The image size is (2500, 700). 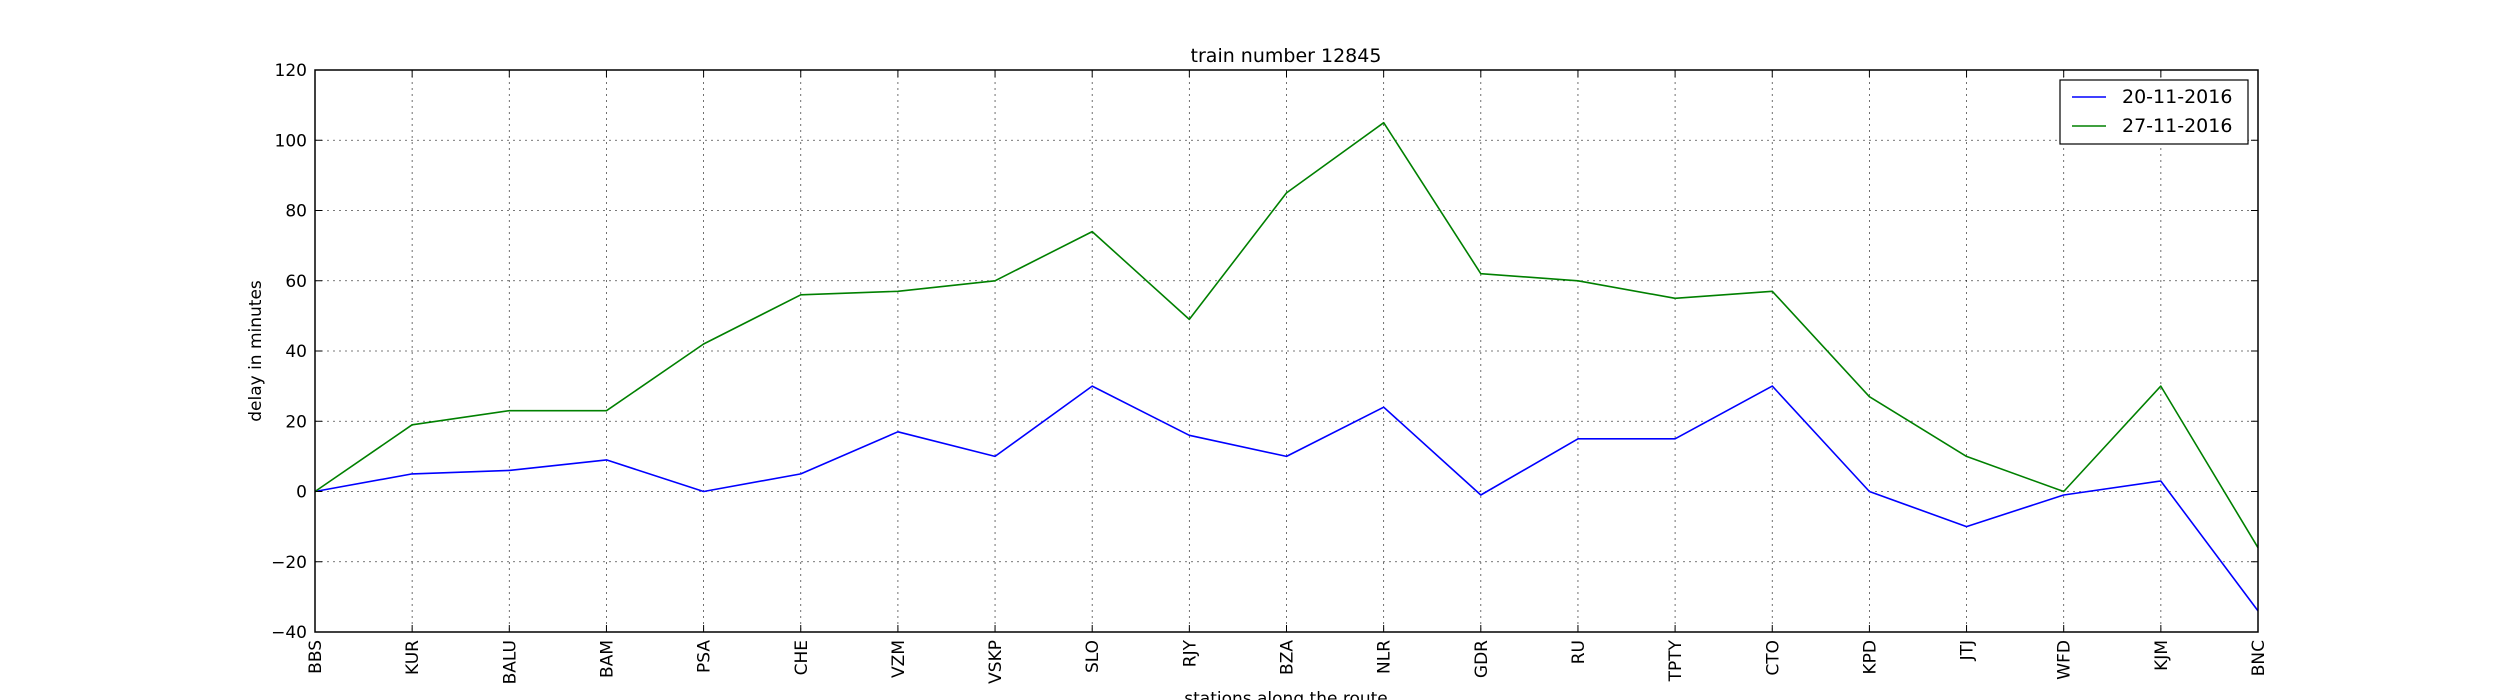 What do you see at coordinates (316, 657) in the screenshot?
I see `x-tick-label: BBS` at bounding box center [316, 657].